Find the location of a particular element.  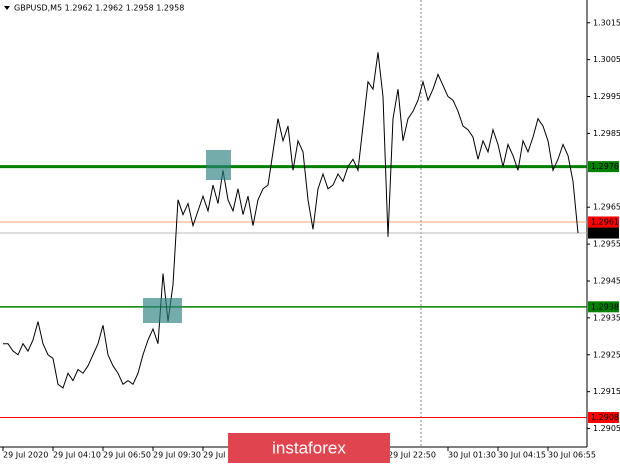

menu-triangle is located at coordinates (7, 8).